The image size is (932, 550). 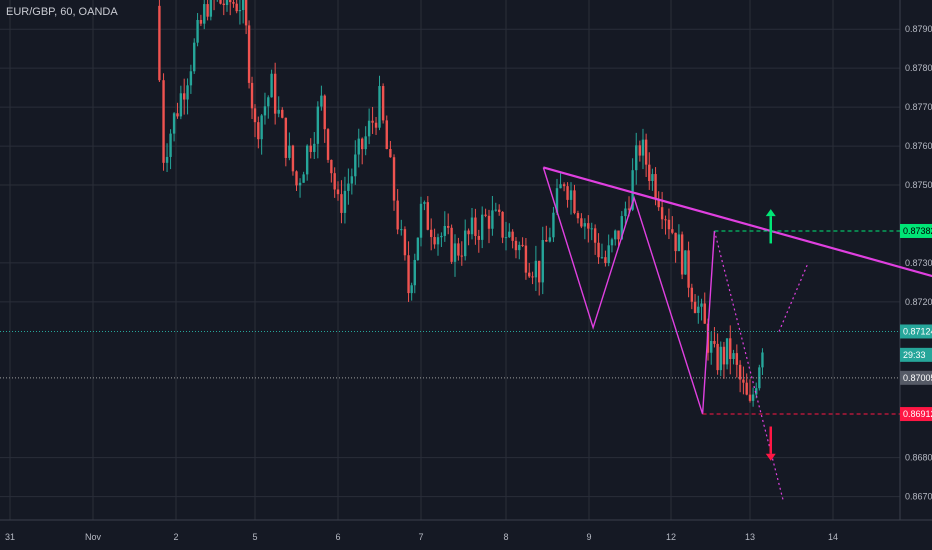 What do you see at coordinates (671, 537) in the screenshot?
I see `x-tick-label: 12` at bounding box center [671, 537].